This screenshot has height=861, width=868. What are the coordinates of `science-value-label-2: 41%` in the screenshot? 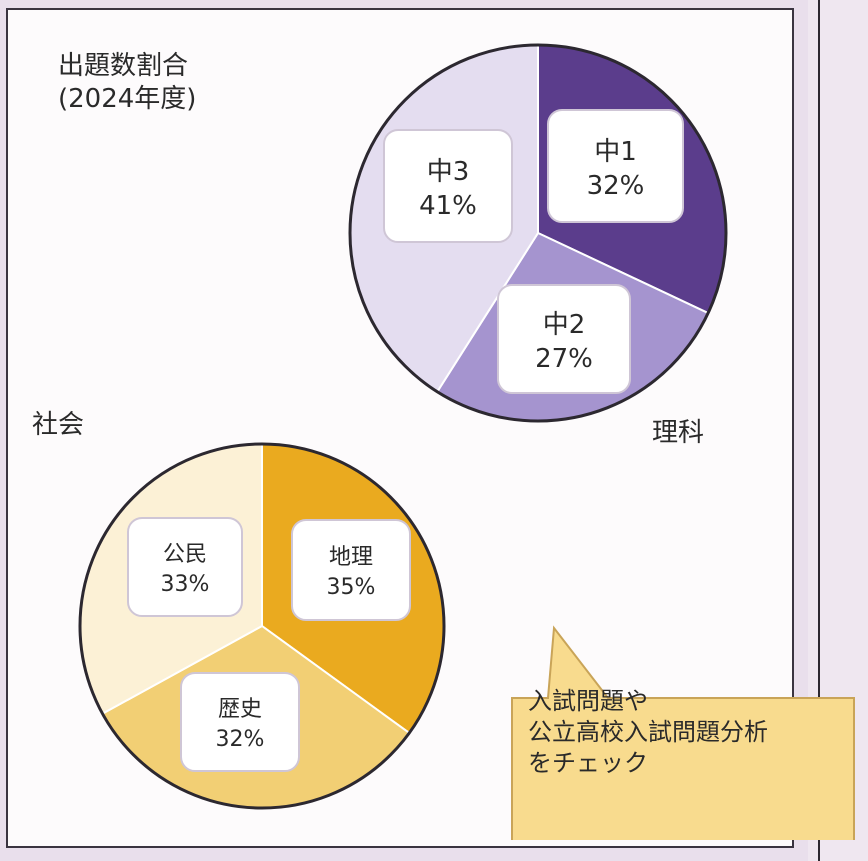 It's located at (448, 206).